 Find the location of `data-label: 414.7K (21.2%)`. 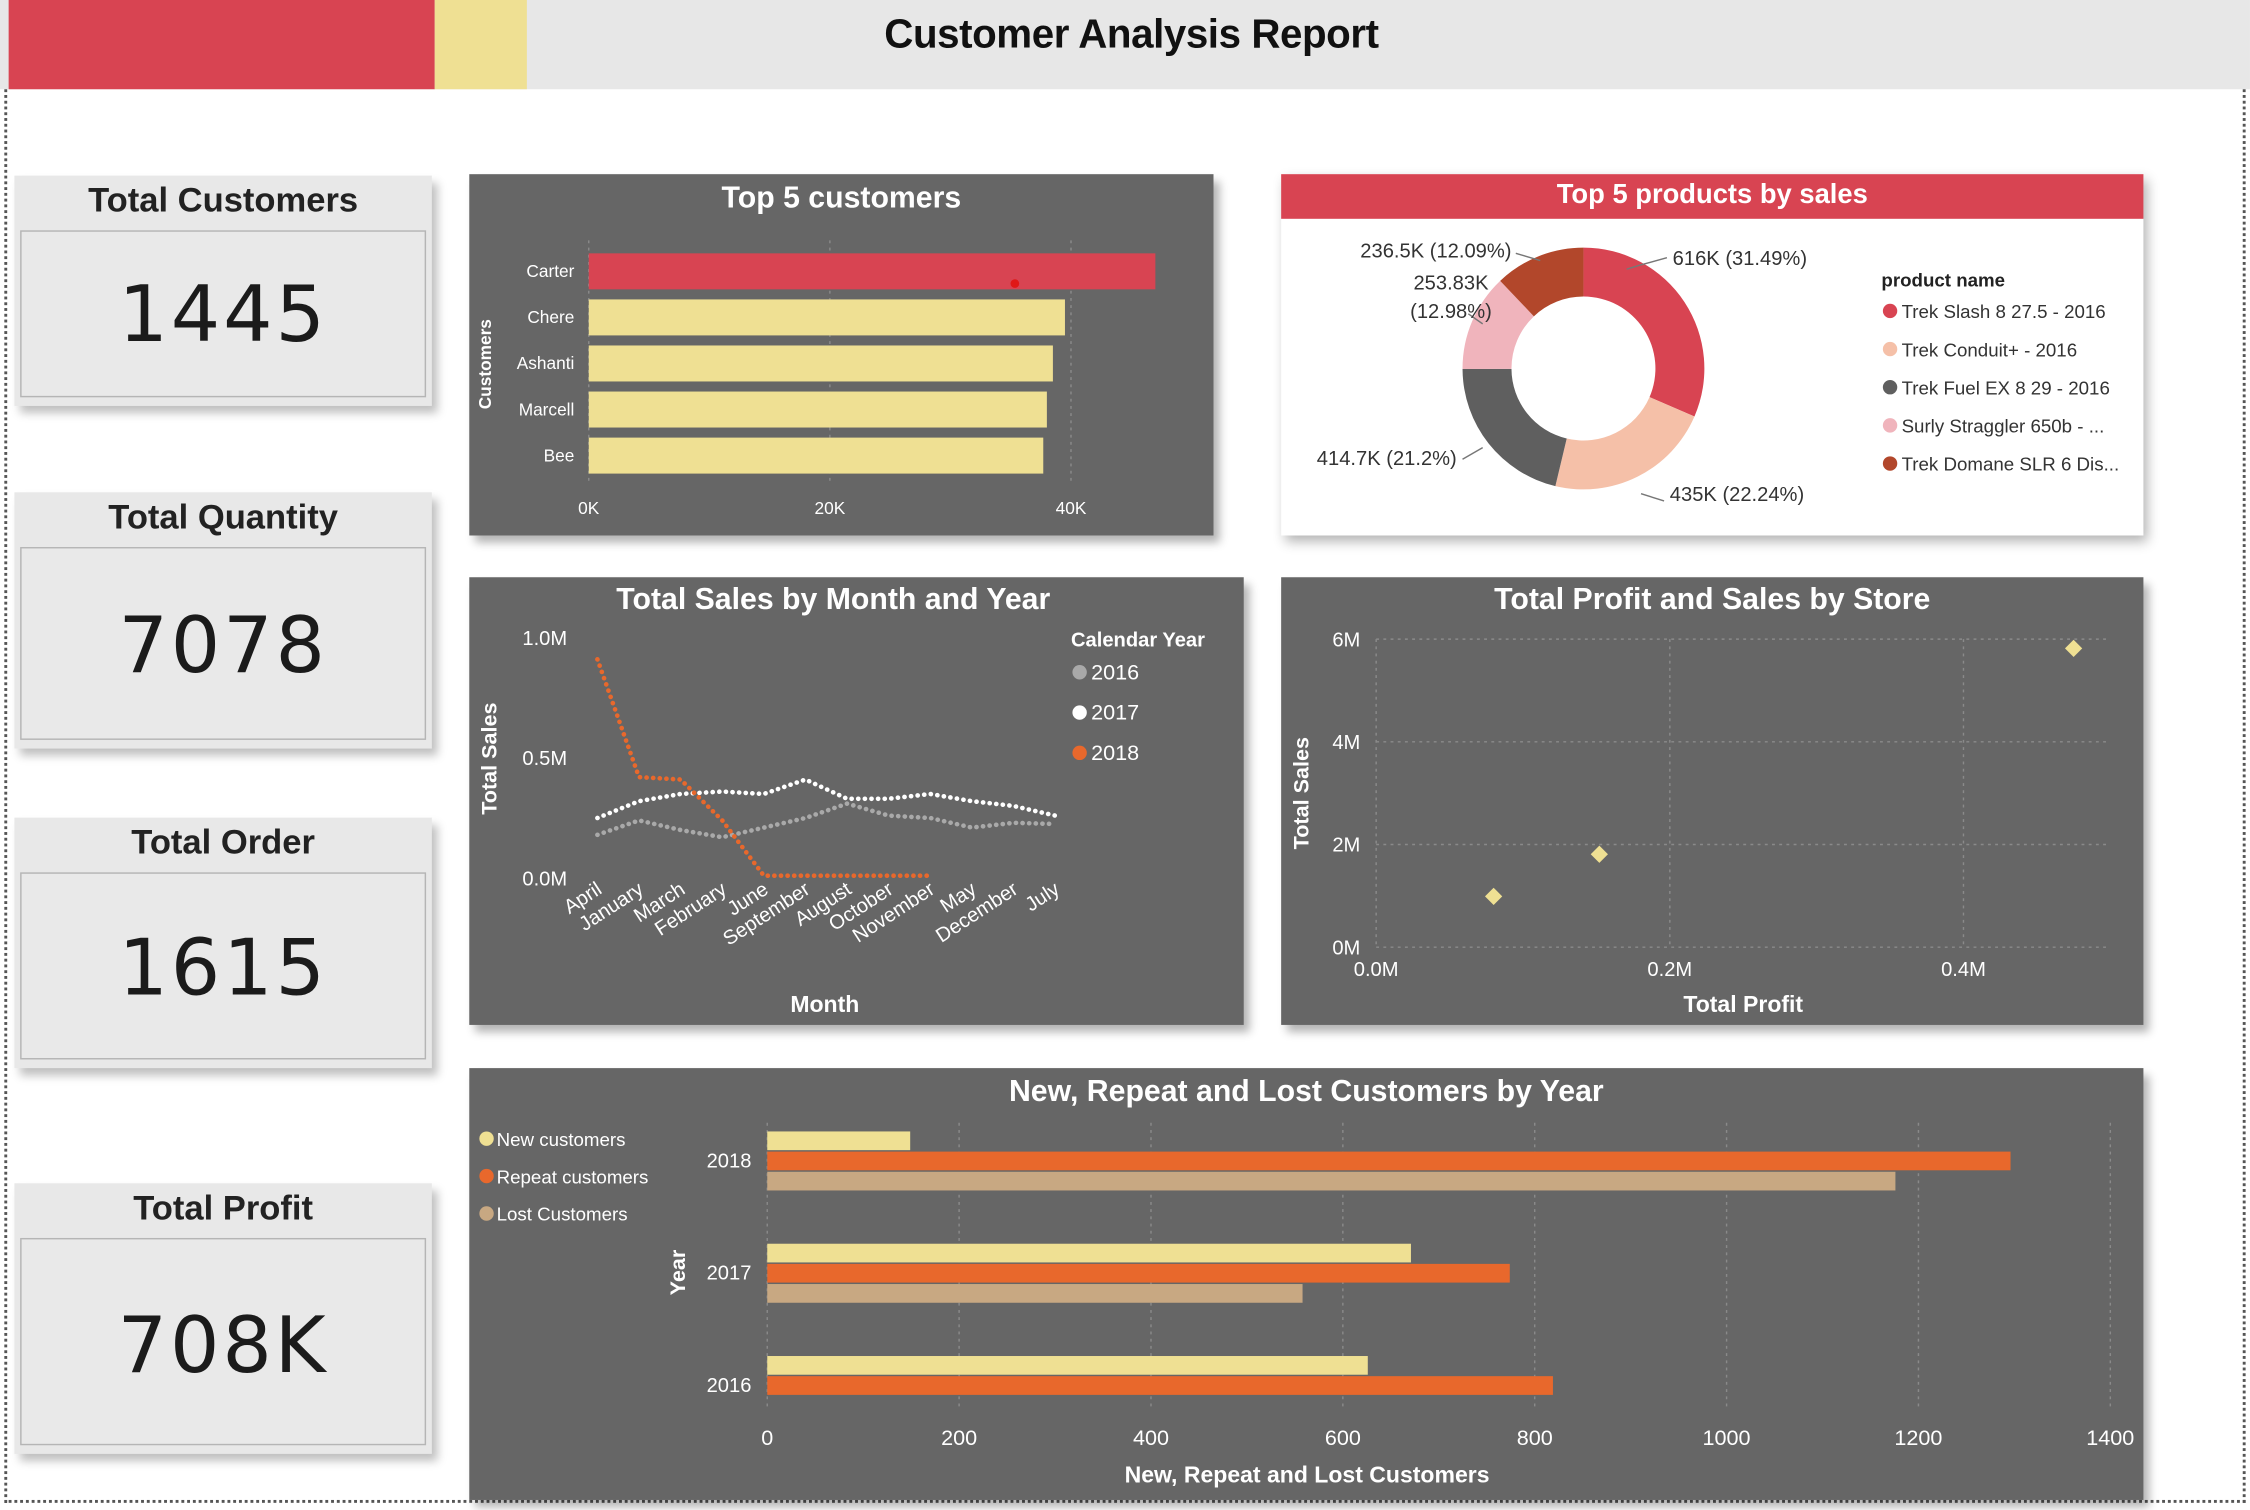

data-label: 414.7K (21.2%) is located at coordinates (1387, 459).